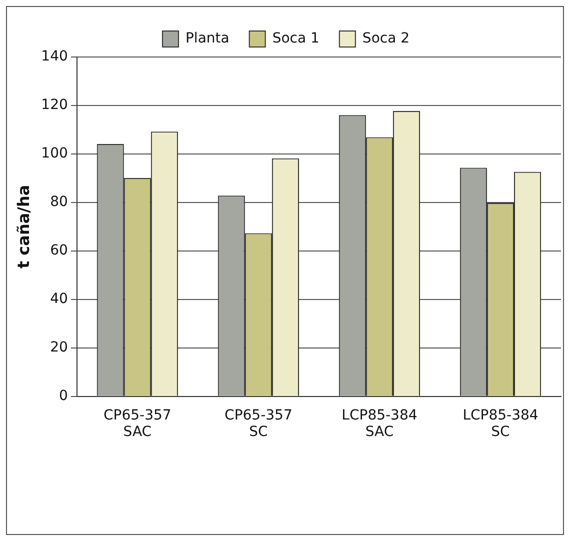 The width and height of the screenshot is (572, 543). What do you see at coordinates (207, 38) in the screenshot?
I see `legend-label: Planta` at bounding box center [207, 38].